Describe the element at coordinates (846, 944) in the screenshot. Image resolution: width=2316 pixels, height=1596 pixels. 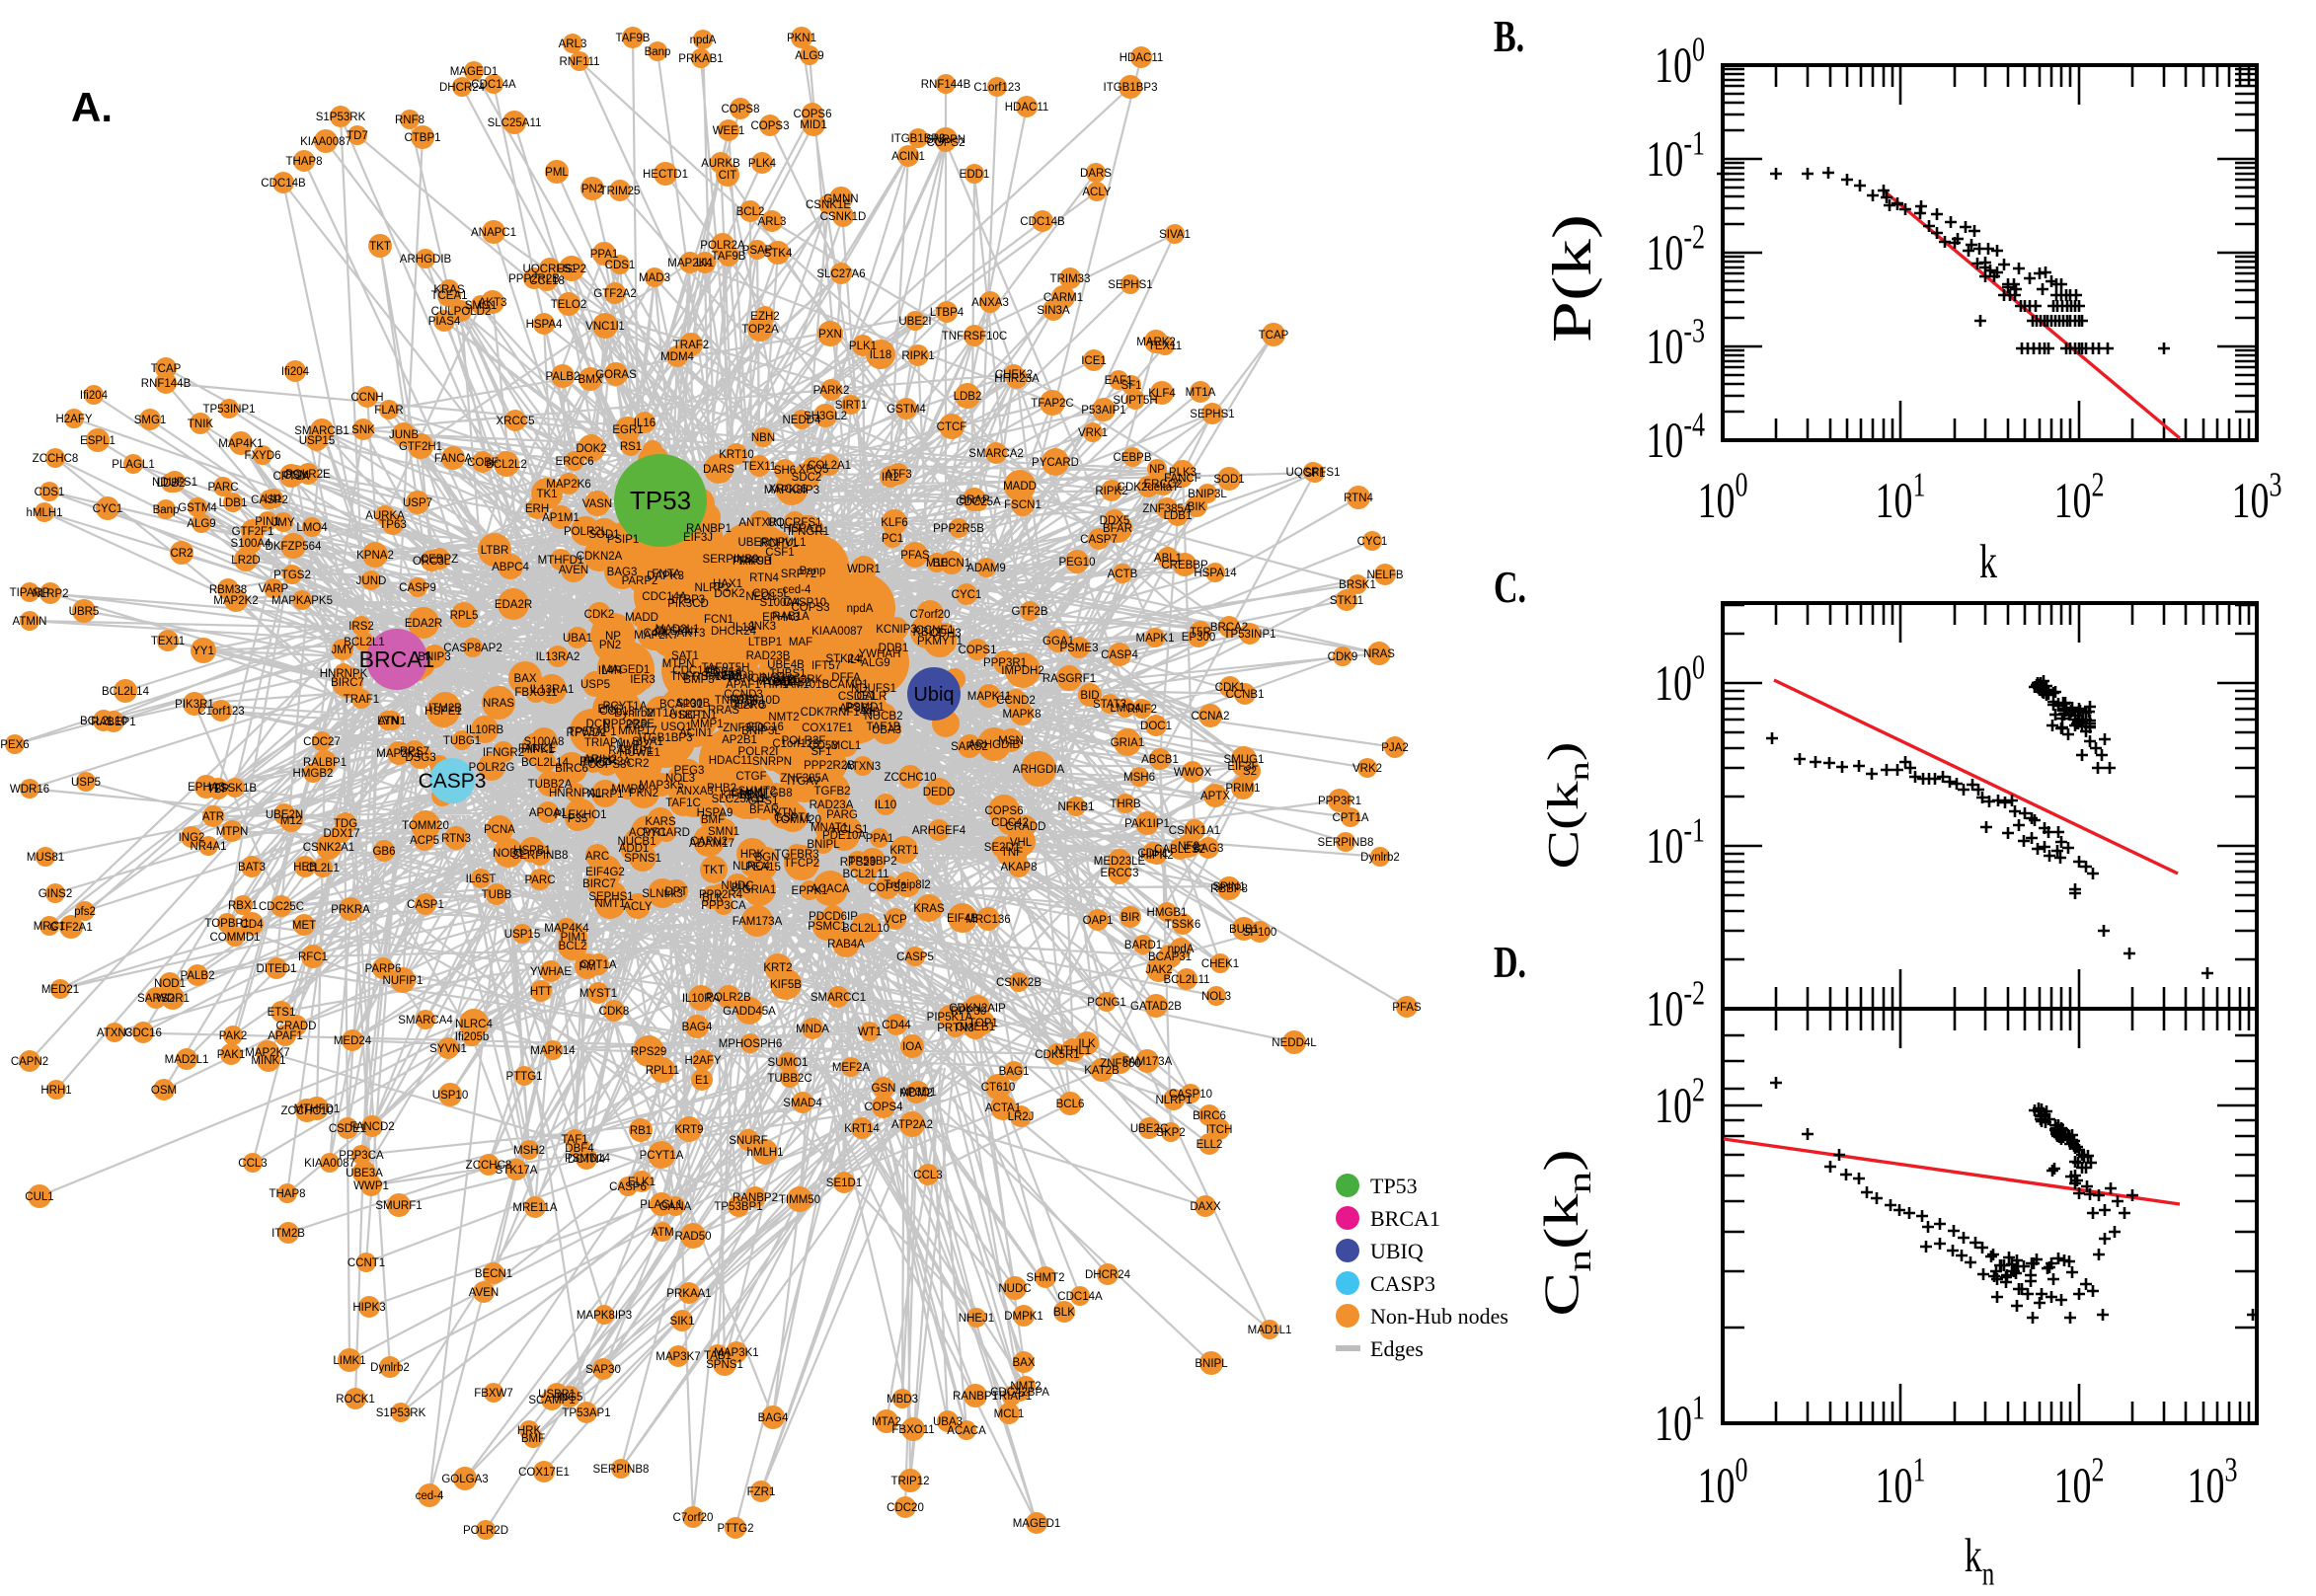
I see `svg-text: RAB4A` at that location.